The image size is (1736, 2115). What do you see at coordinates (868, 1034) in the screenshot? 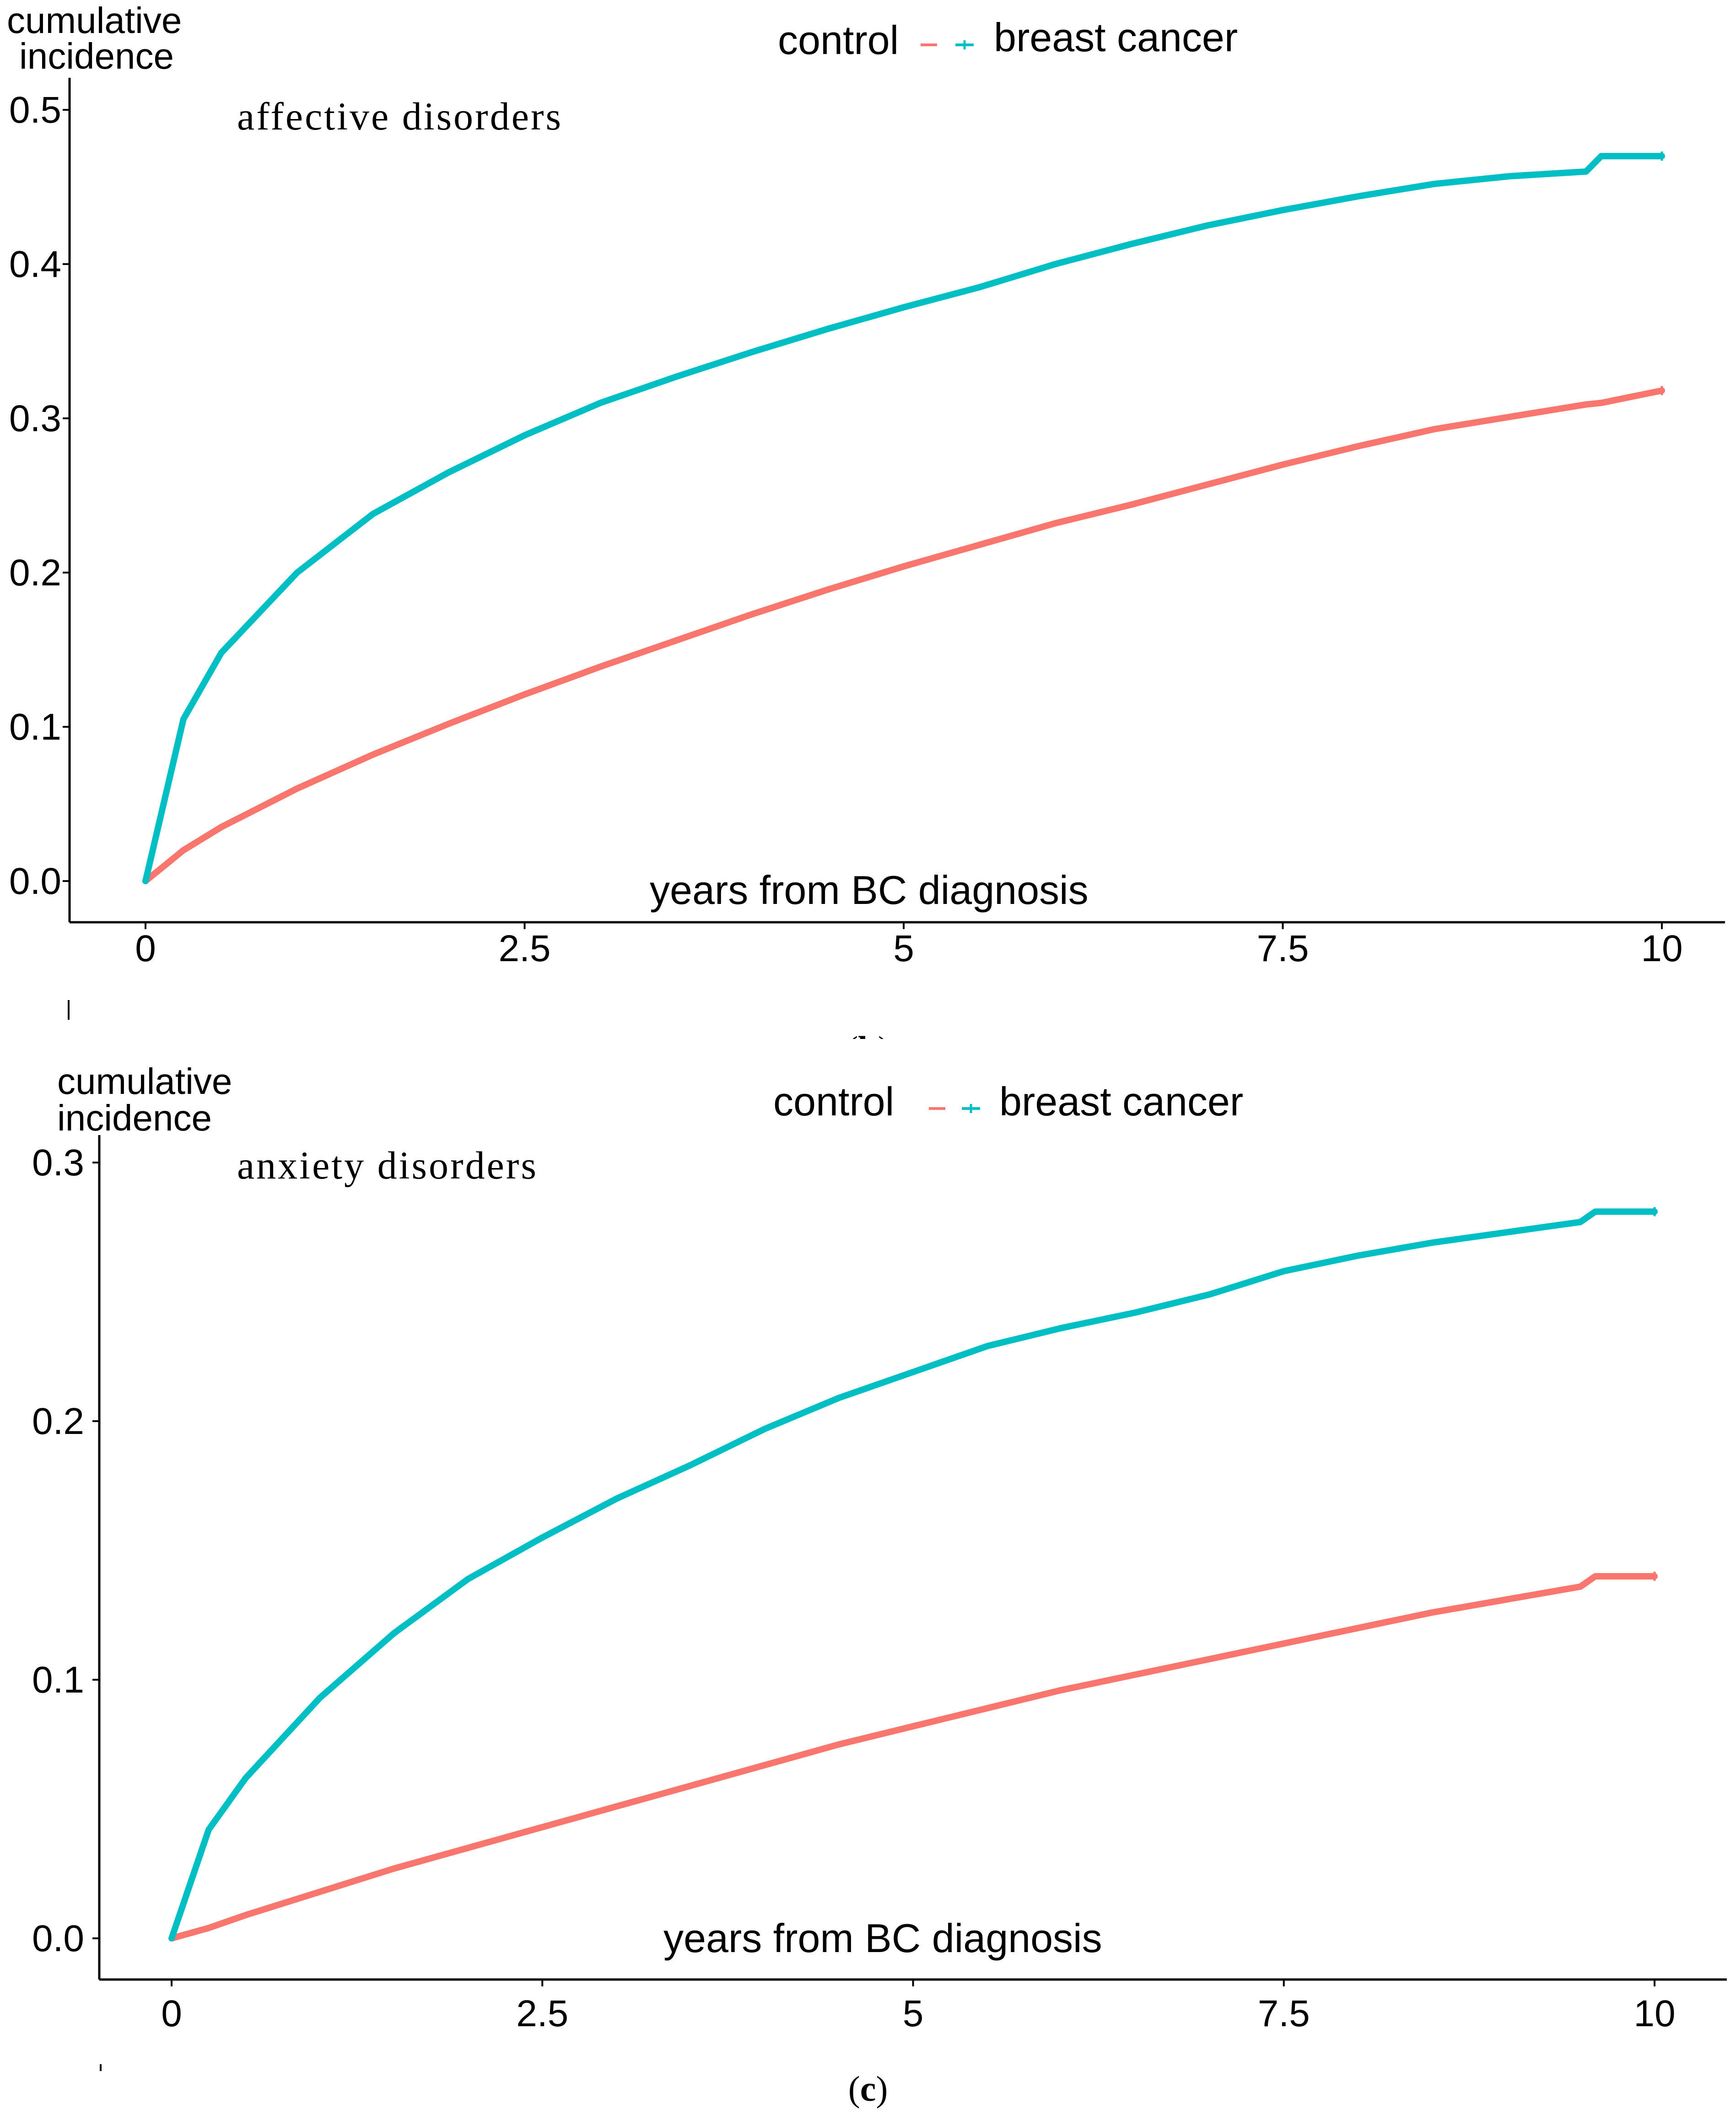
I see `panel-label-b: (b)` at bounding box center [868, 1034].